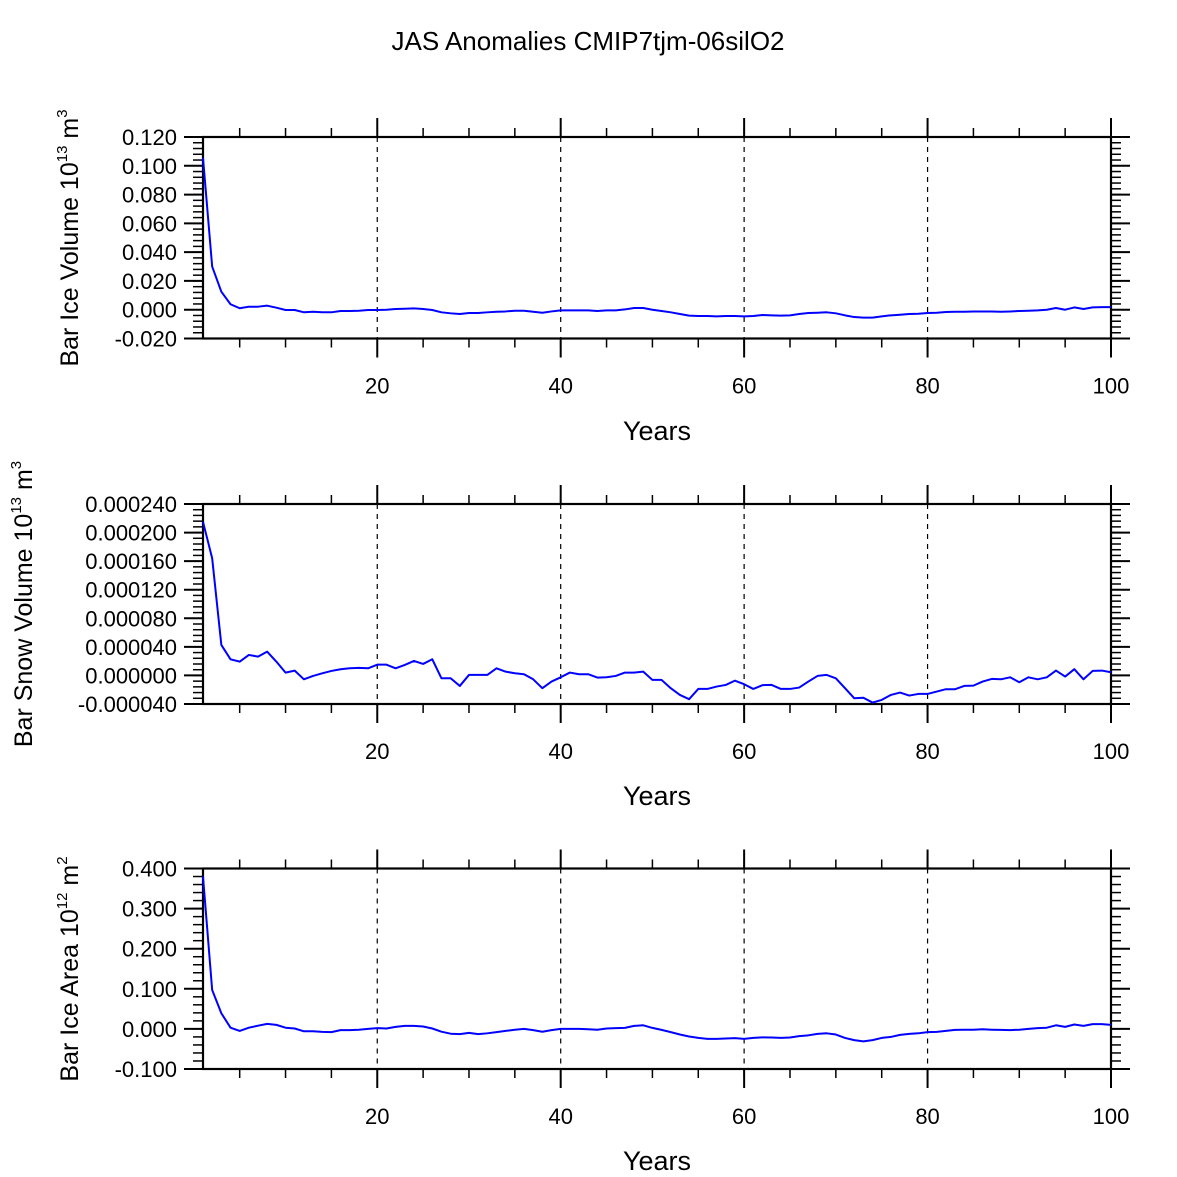 Image resolution: width=1177 pixels, height=1177 pixels. What do you see at coordinates (149, 252) in the screenshot?
I see `y-tick-label: 0.040` at bounding box center [149, 252].